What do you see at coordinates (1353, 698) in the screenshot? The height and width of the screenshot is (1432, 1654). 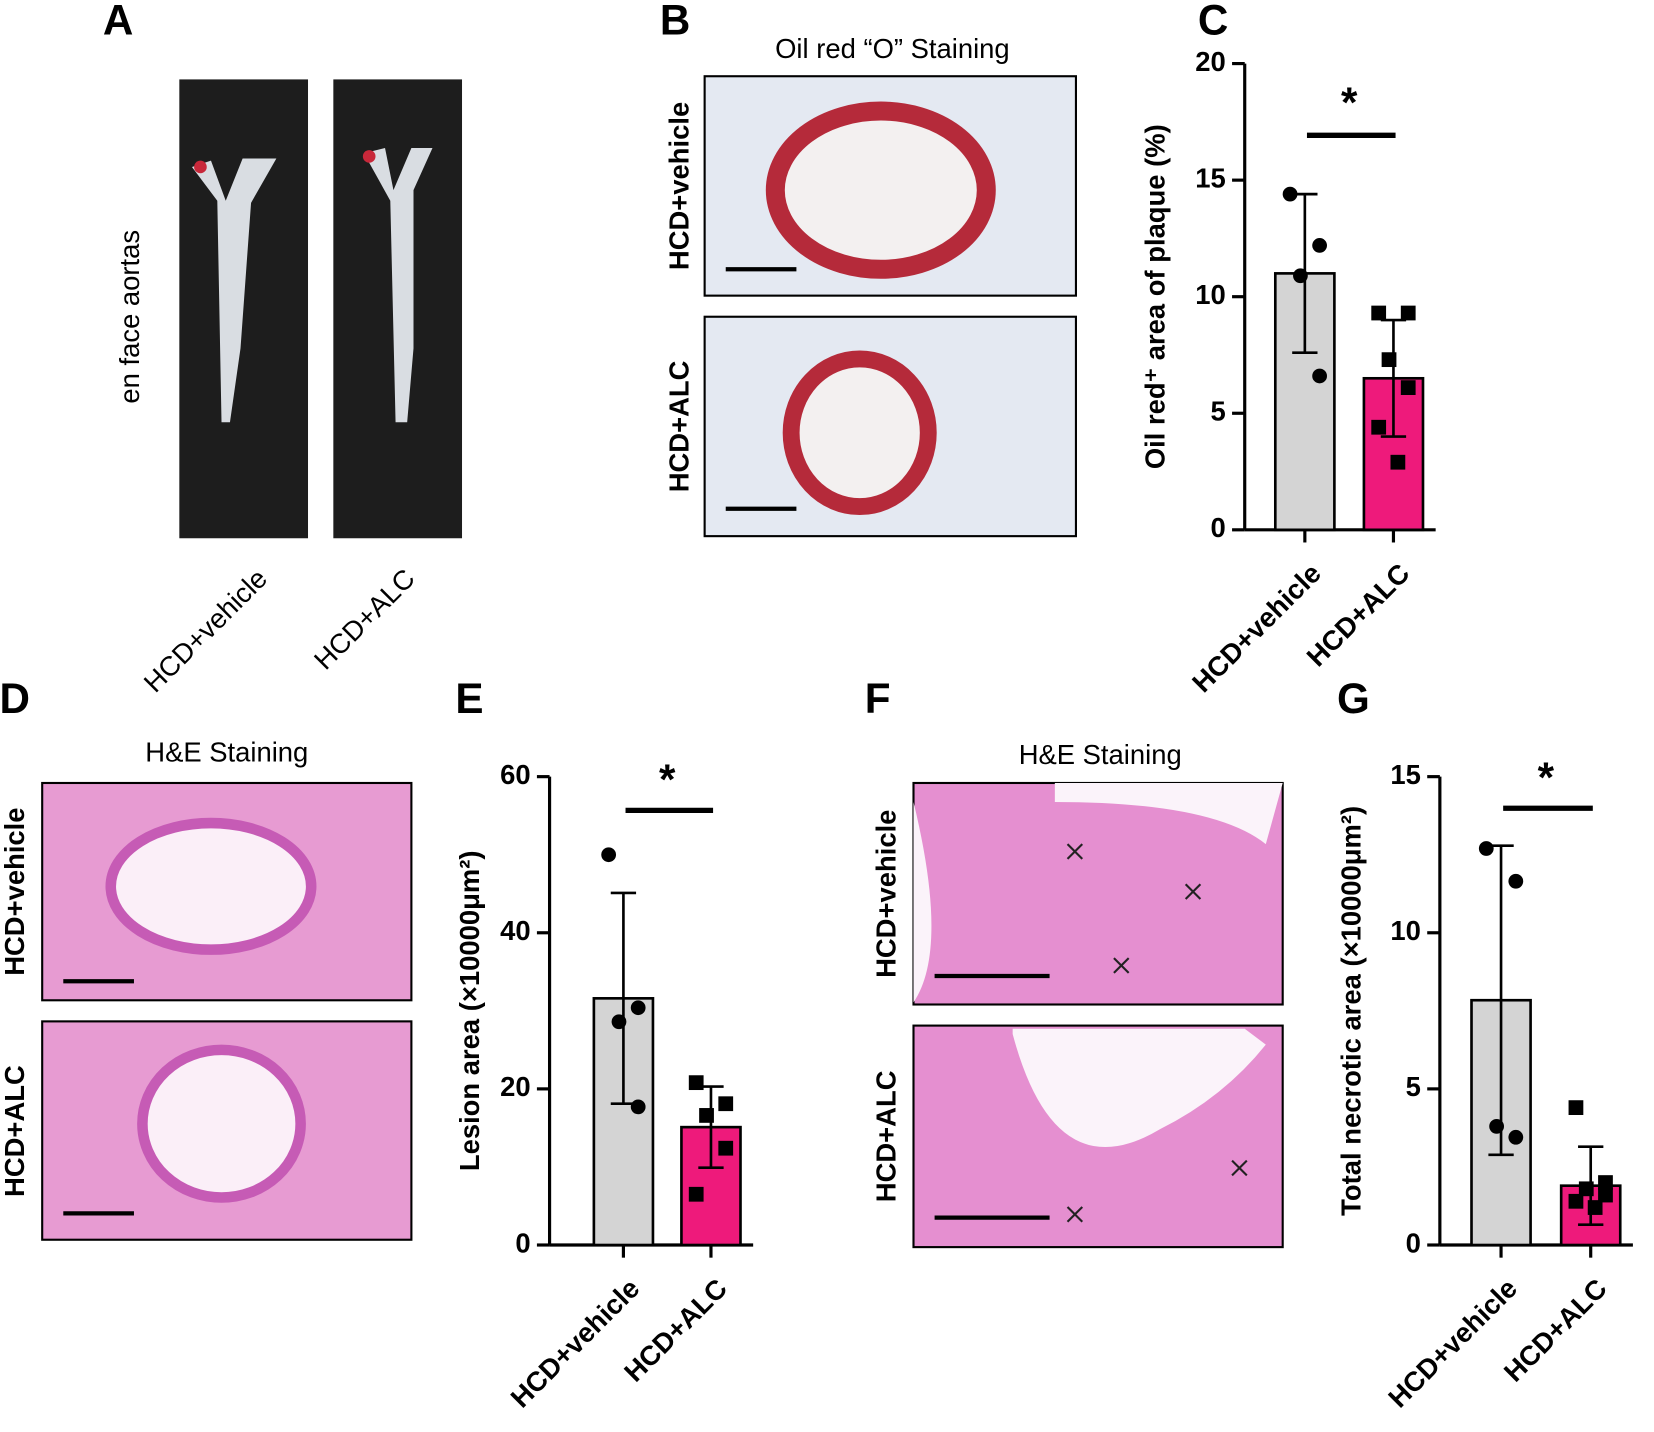 I see `panel-letter: G` at bounding box center [1353, 698].